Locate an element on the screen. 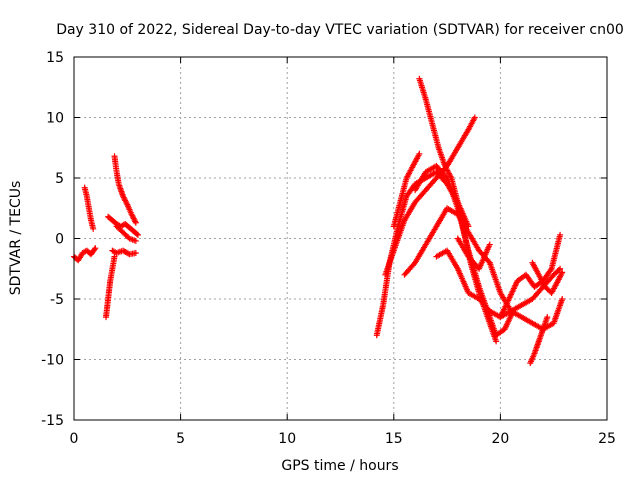  series-track-s is located at coordinates (547, 277).